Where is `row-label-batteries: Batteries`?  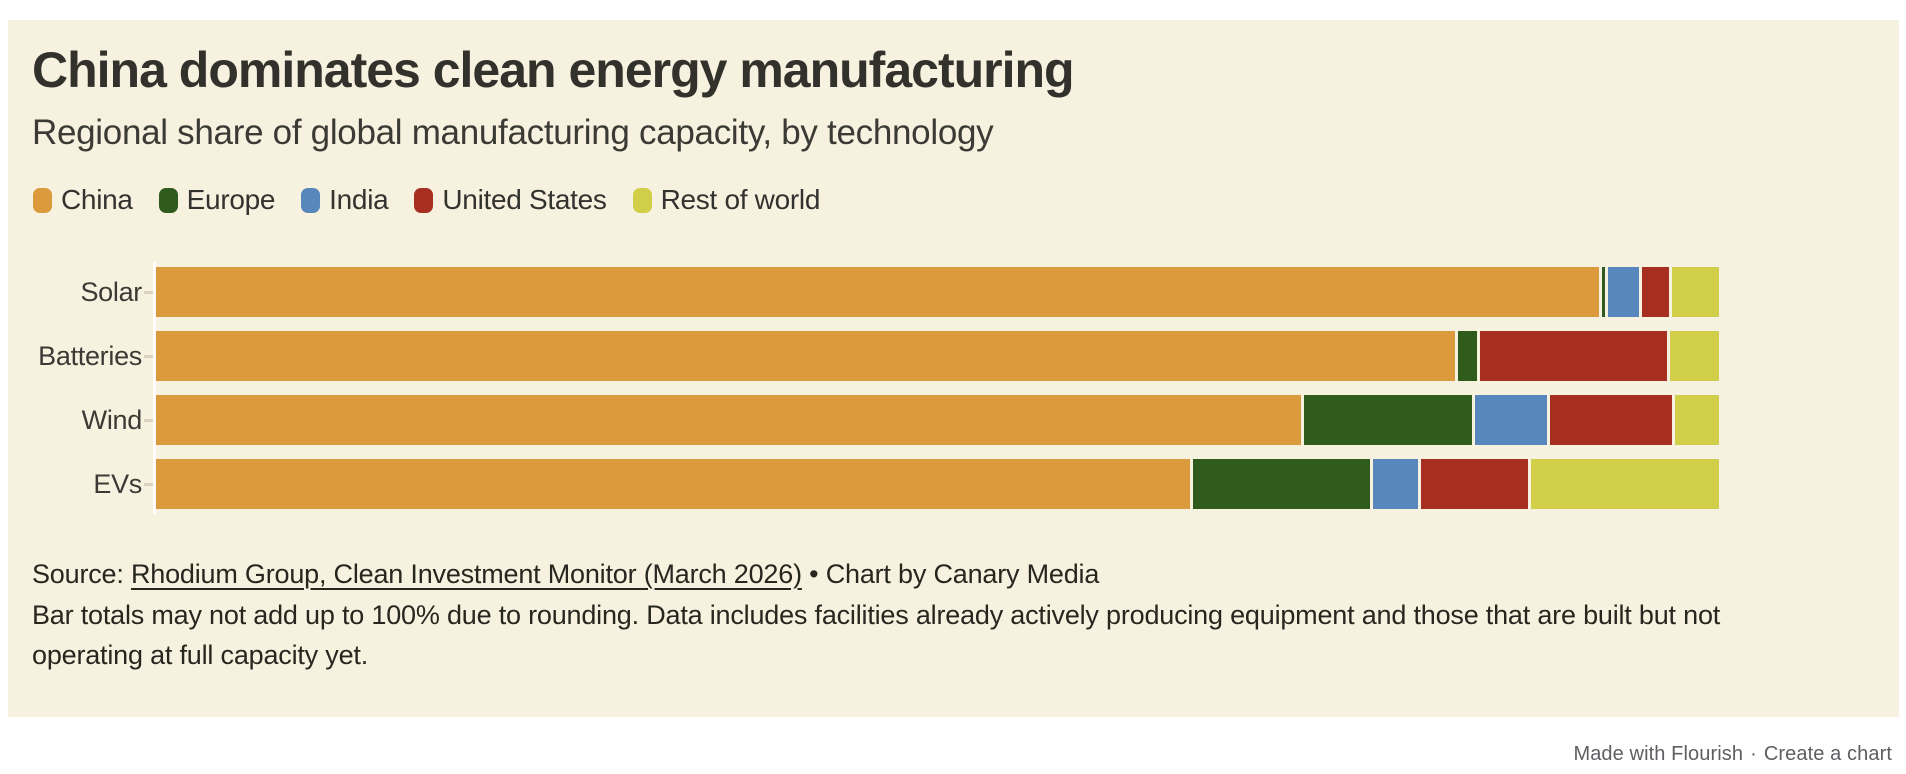
row-label-batteries: Batteries is located at coordinates (90, 355).